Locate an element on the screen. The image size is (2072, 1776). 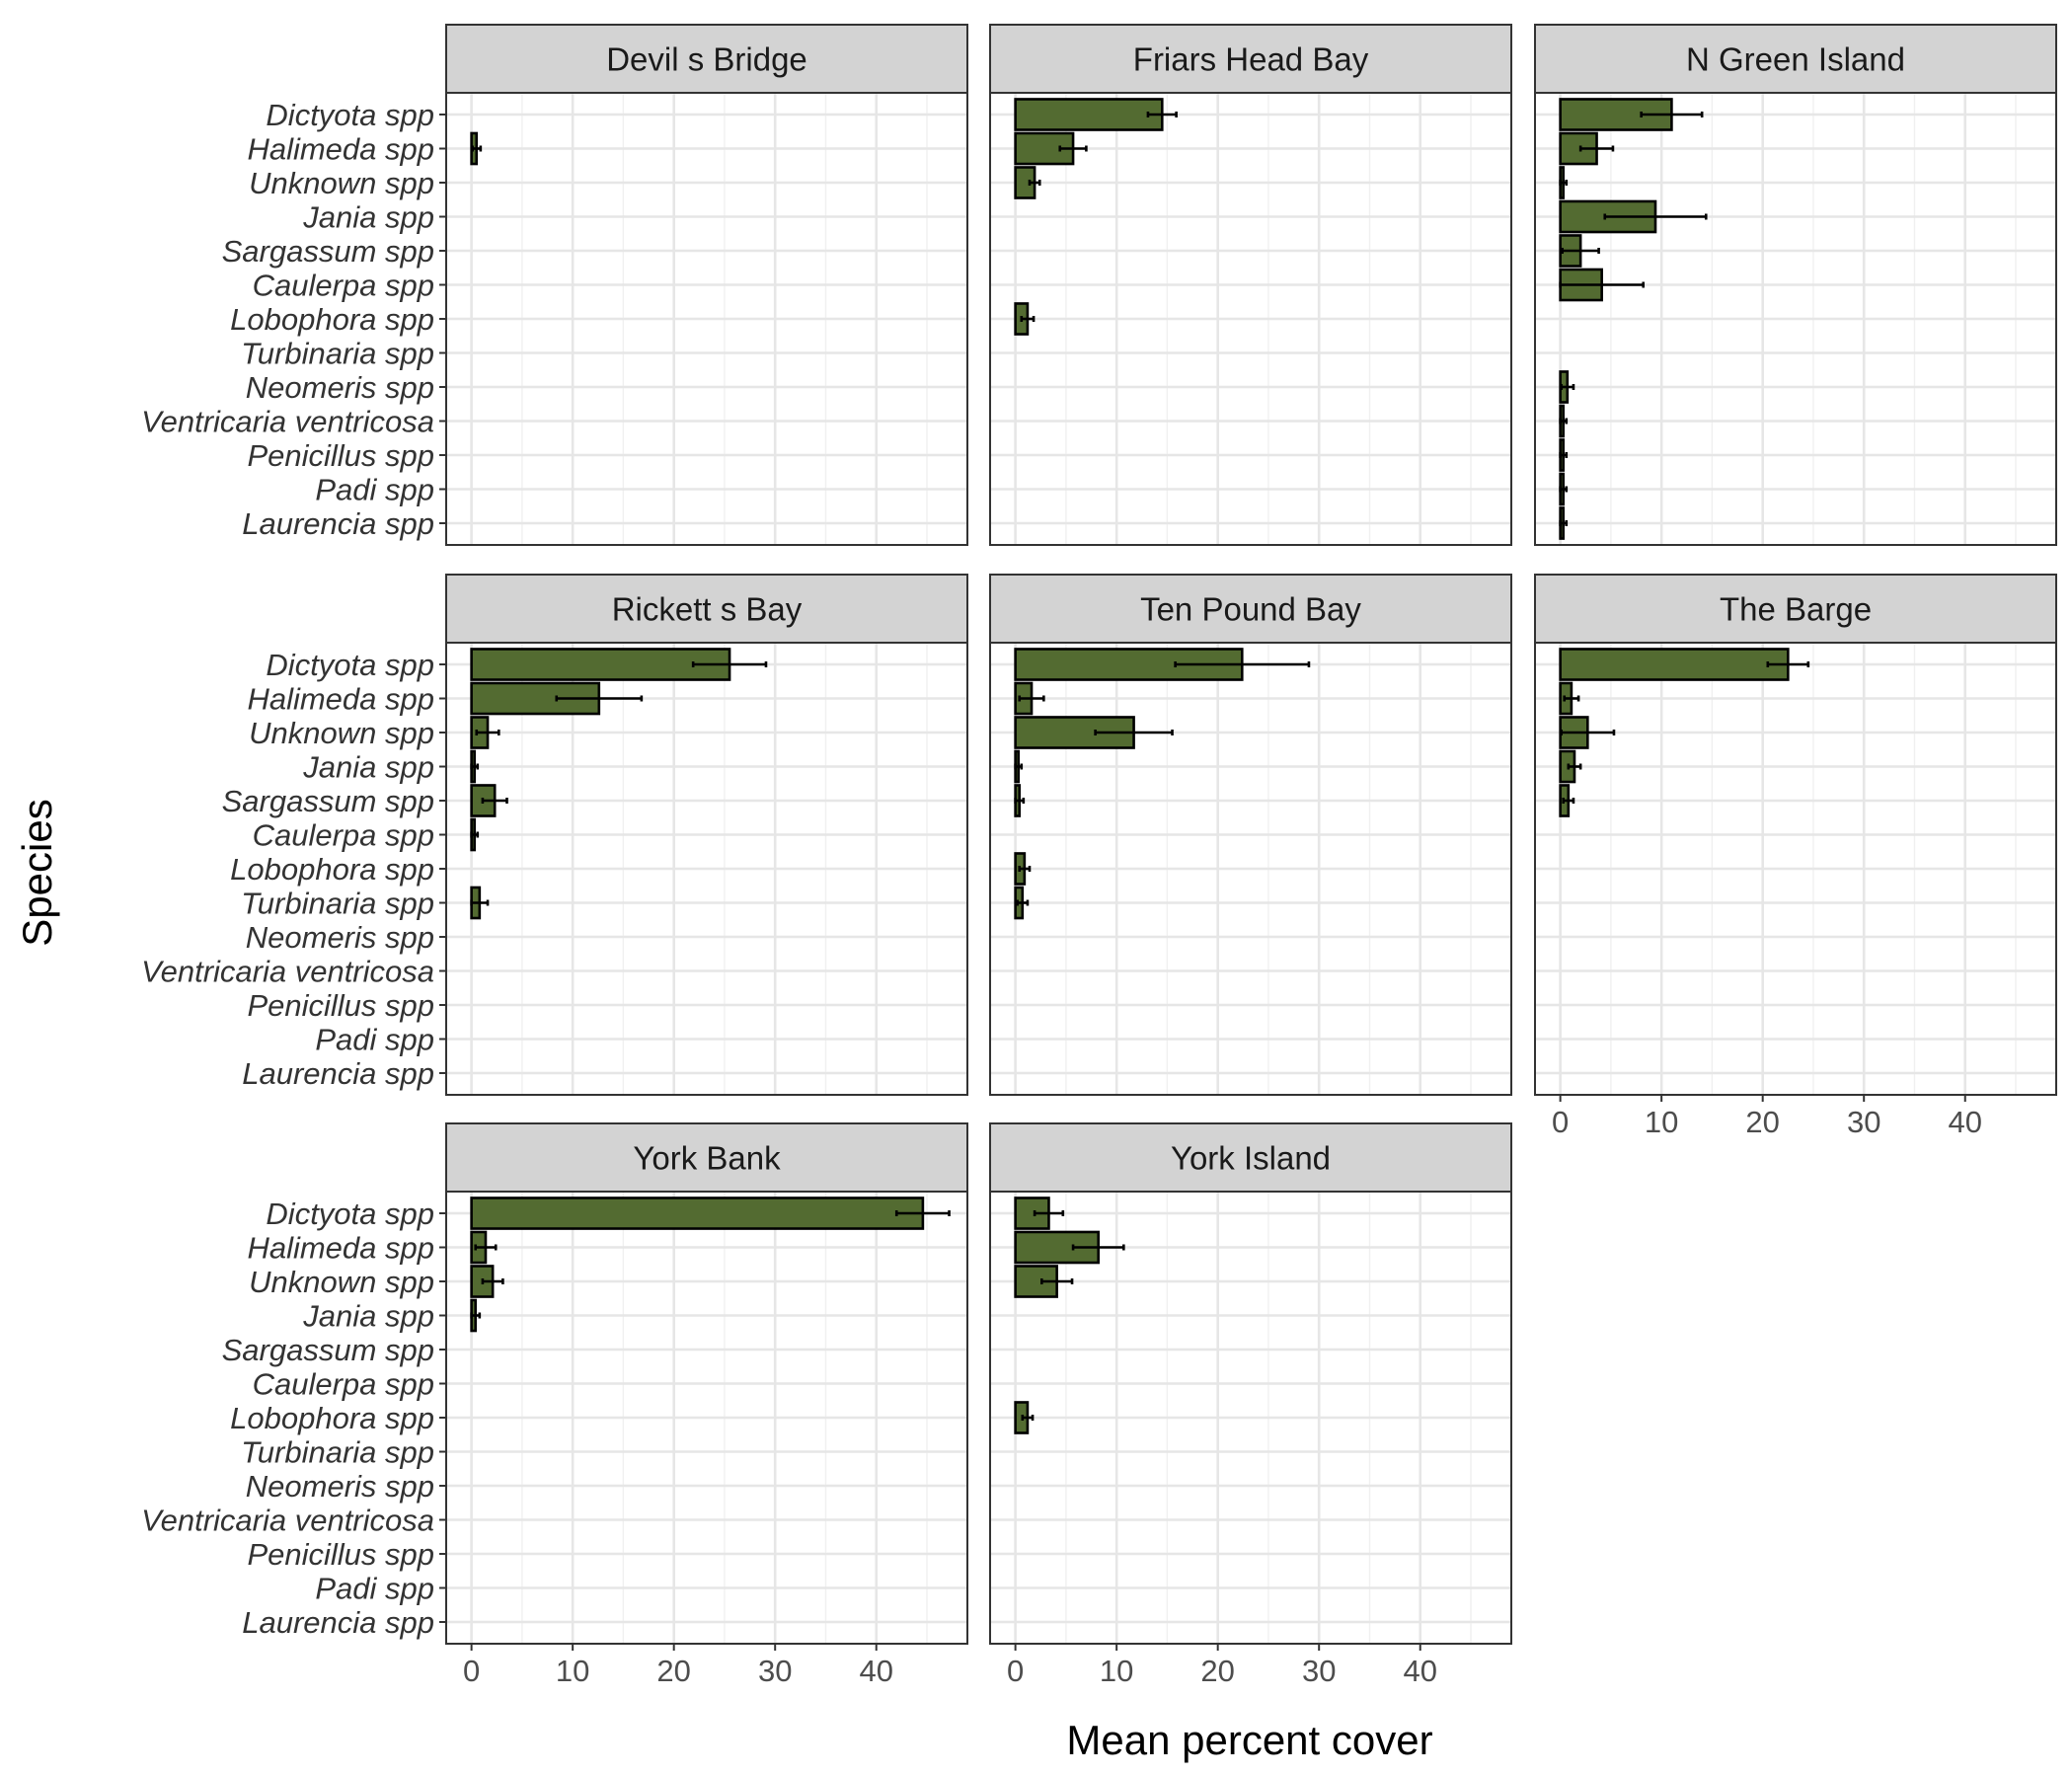
panel-n-green-island: N Green Island is located at coordinates (1795, 285).